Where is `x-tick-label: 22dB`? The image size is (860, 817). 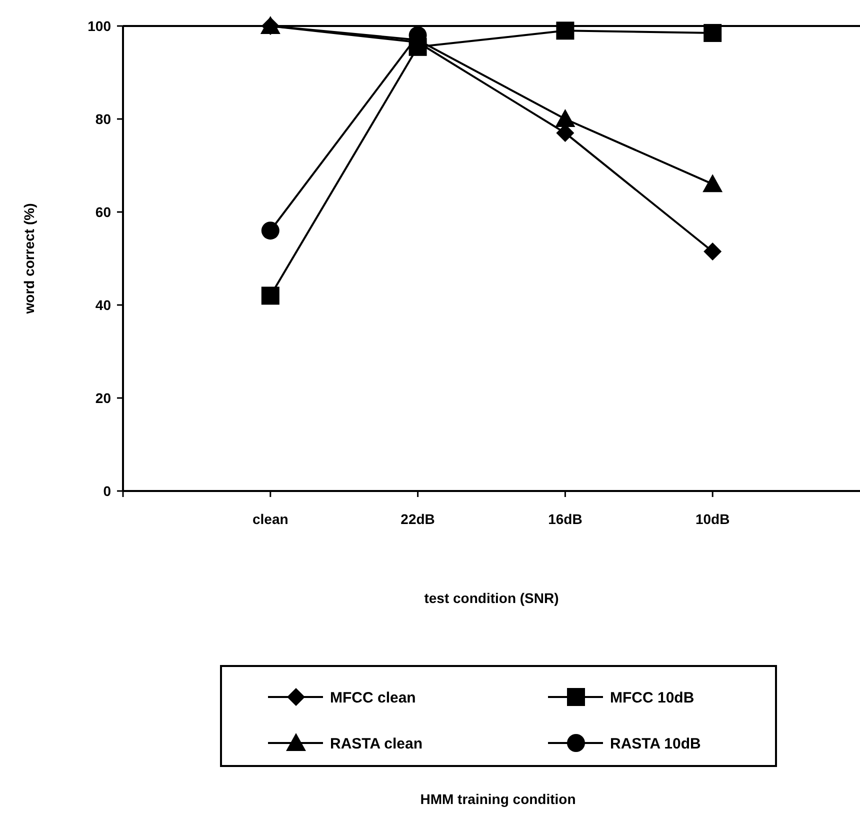
x-tick-label: 22dB is located at coordinates (417, 519).